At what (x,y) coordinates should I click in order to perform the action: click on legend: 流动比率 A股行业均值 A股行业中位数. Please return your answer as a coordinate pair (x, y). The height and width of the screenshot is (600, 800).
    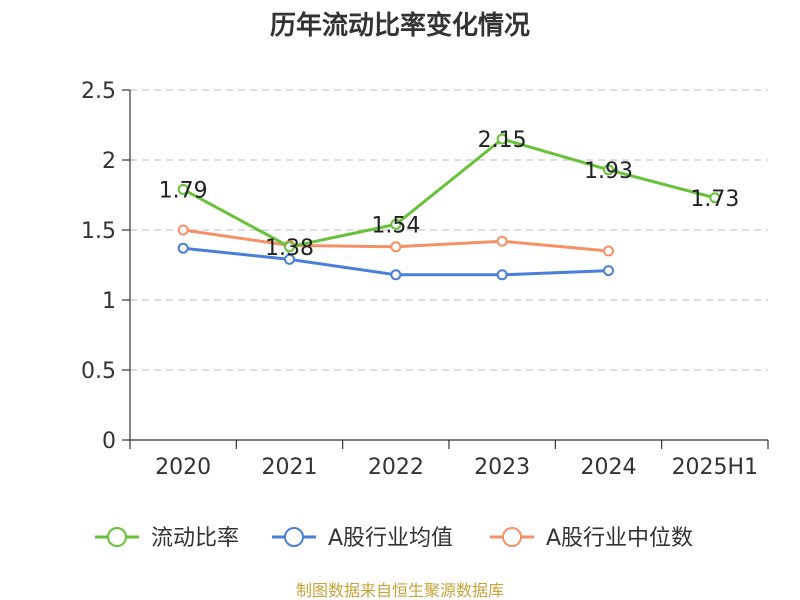
    Looking at the image, I should click on (394, 538).